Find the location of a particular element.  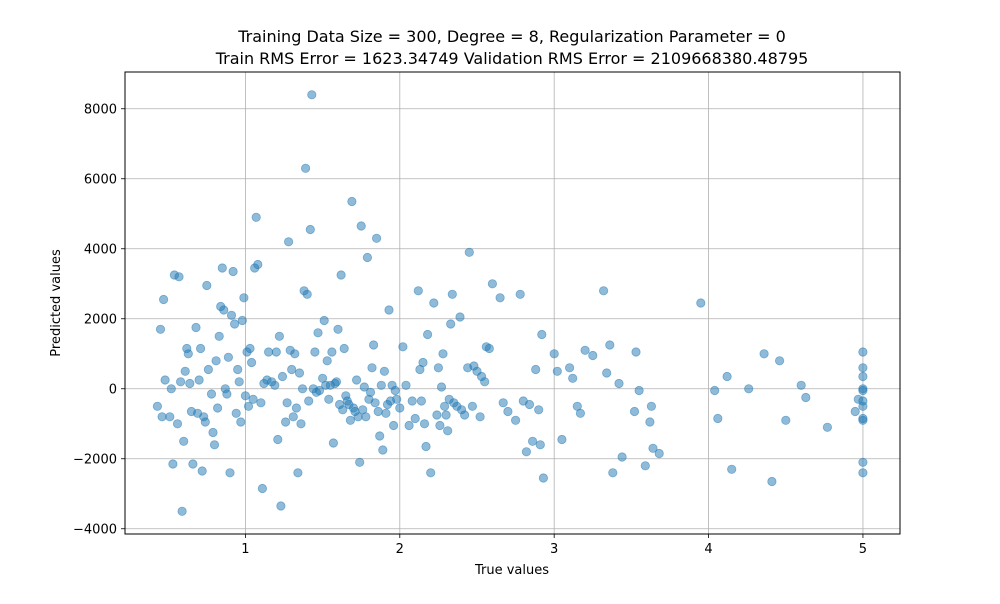

x-axis-label: True values is located at coordinates (511, 570).